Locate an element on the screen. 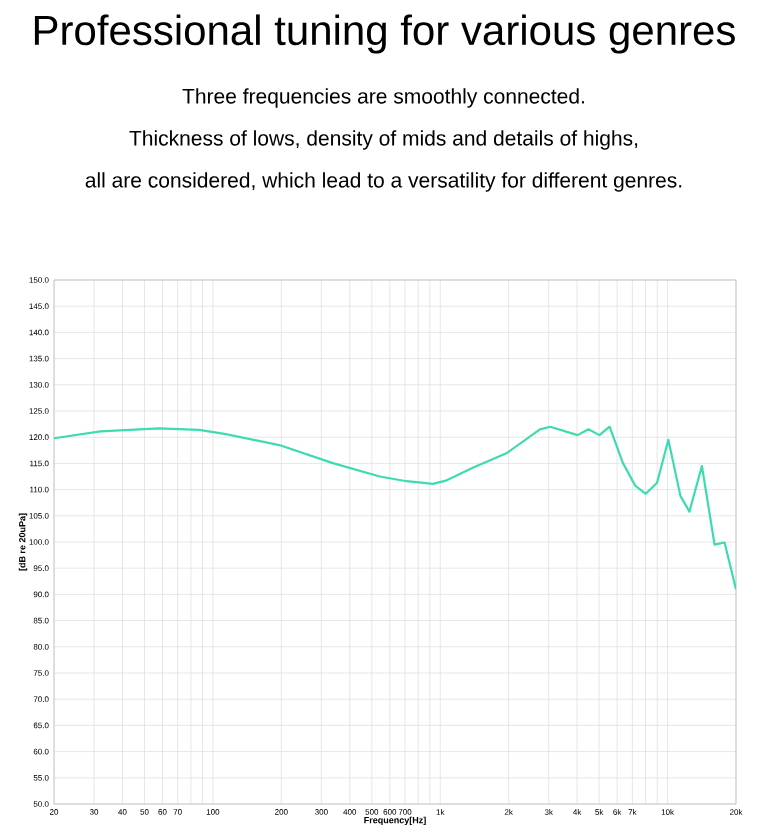  chart-subtitle: Three frequencies are smoothly connected. is located at coordinates (383, 98).